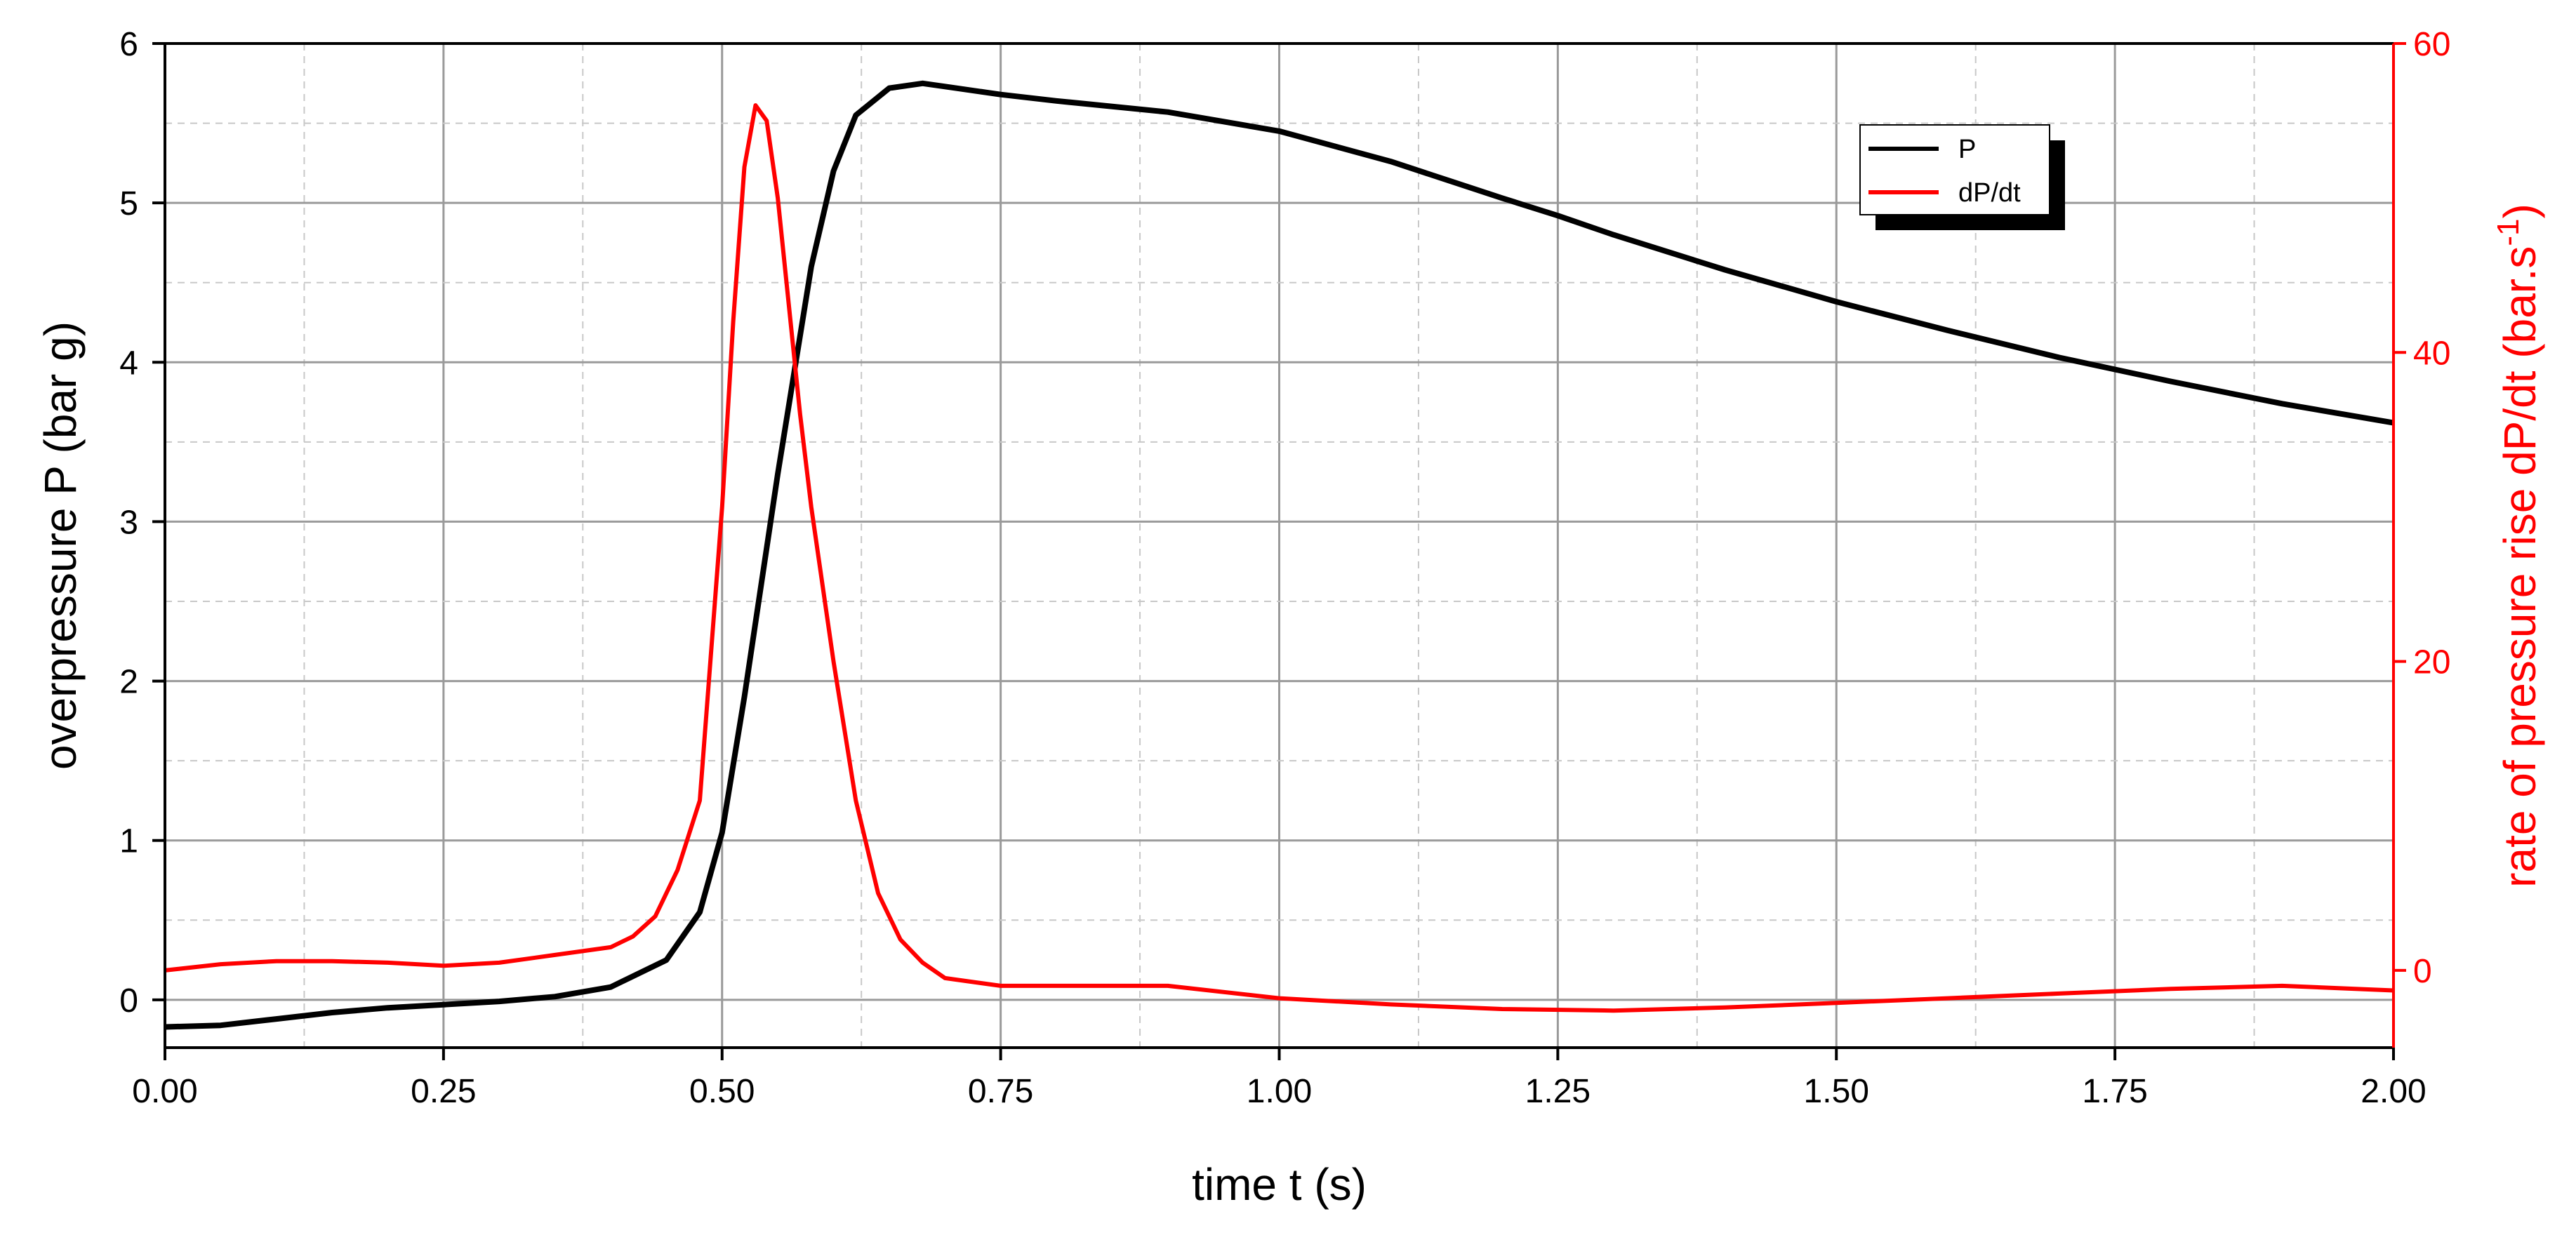 Image resolution: width=2576 pixels, height=1235 pixels. I want to click on x-tick-label: 1.75, so click(2115, 1091).